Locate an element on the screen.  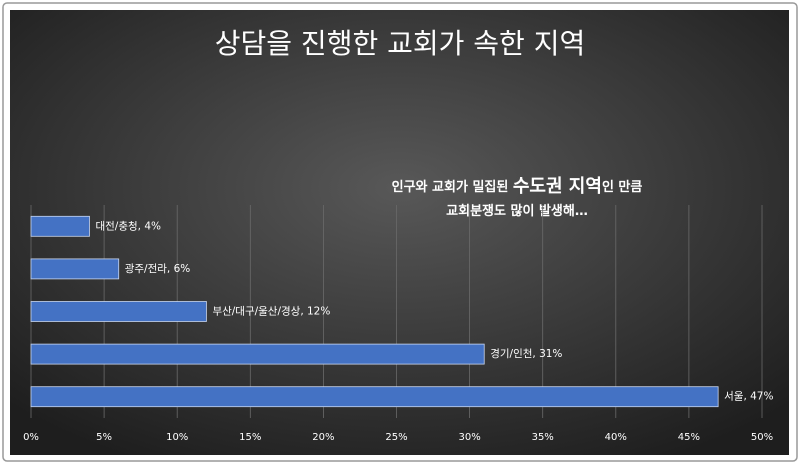
chart-title: 상담을 진행한 교회가 속한 지역 is located at coordinates (400, 43).